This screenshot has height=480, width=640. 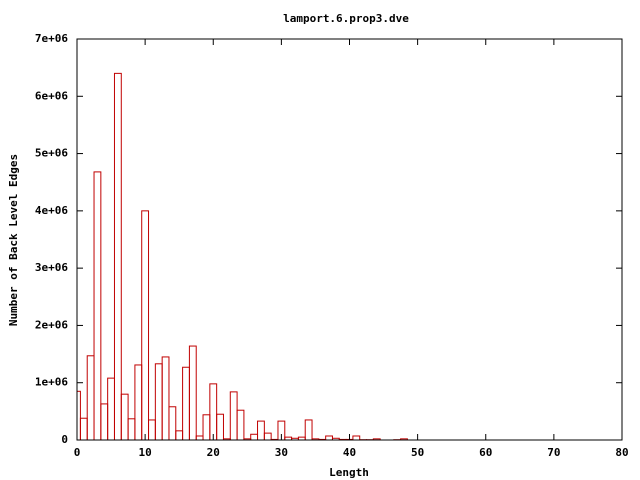 What do you see at coordinates (51, 324) in the screenshot?
I see `y-tick-label: 2e+06` at bounding box center [51, 324].